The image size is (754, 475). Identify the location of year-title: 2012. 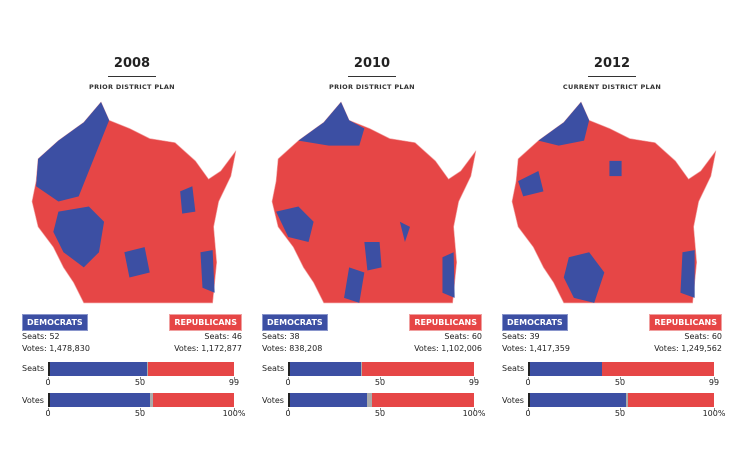
(612, 63).